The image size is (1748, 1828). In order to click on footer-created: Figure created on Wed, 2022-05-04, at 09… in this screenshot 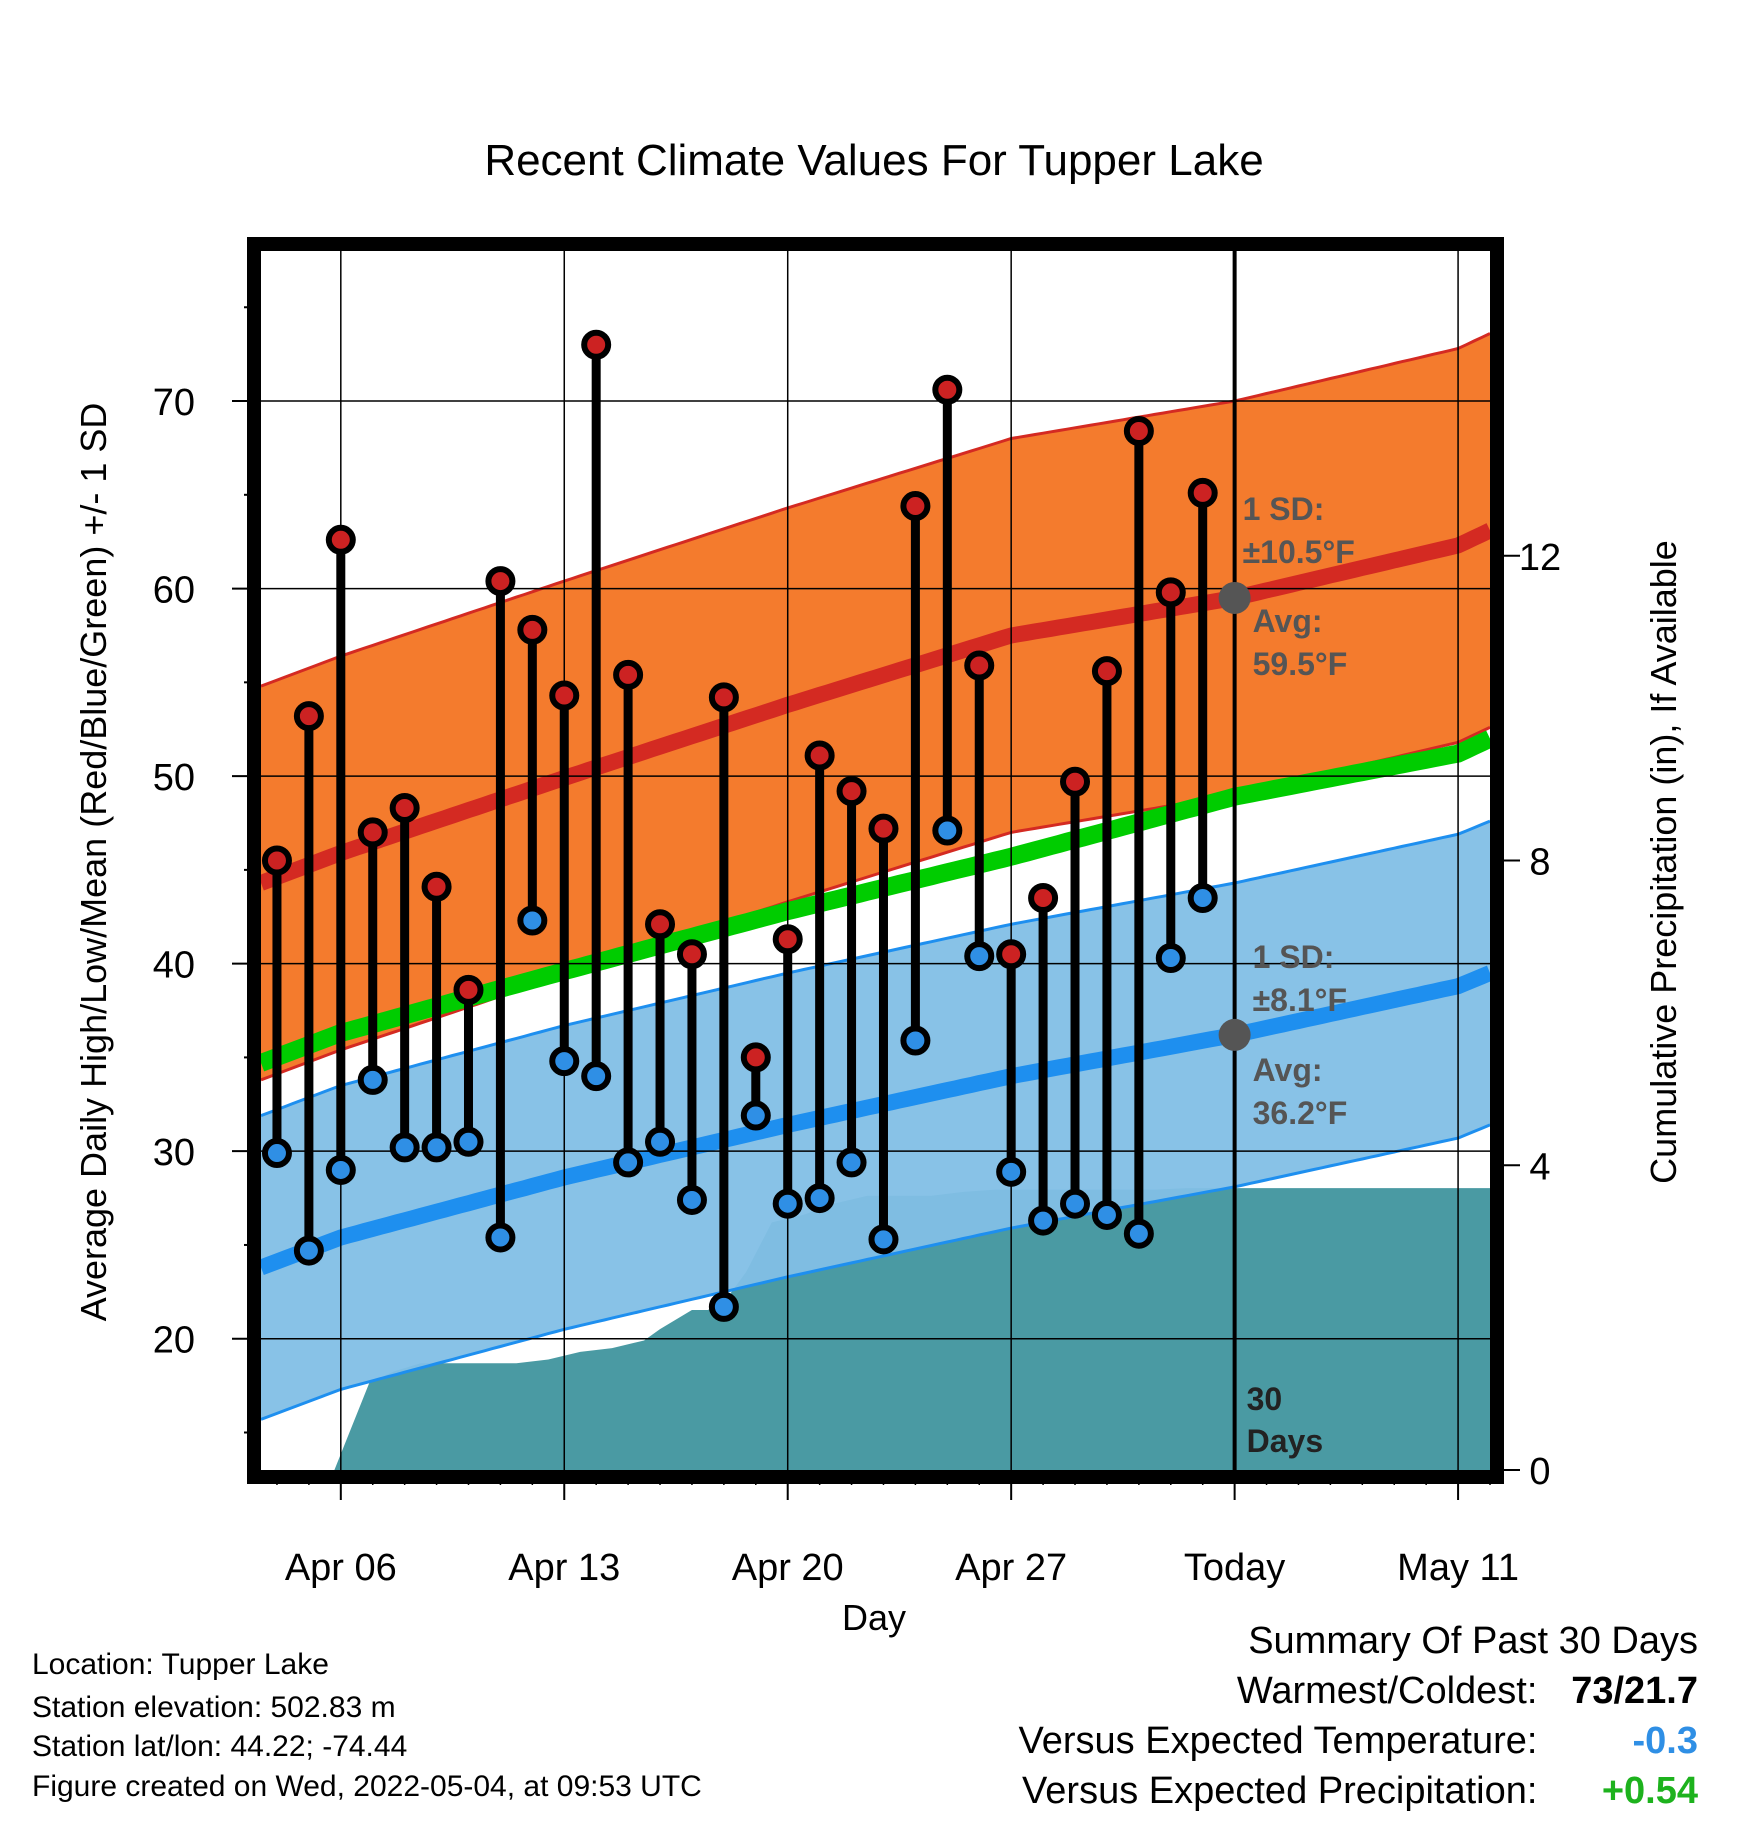, I will do `click(367, 1786)`.